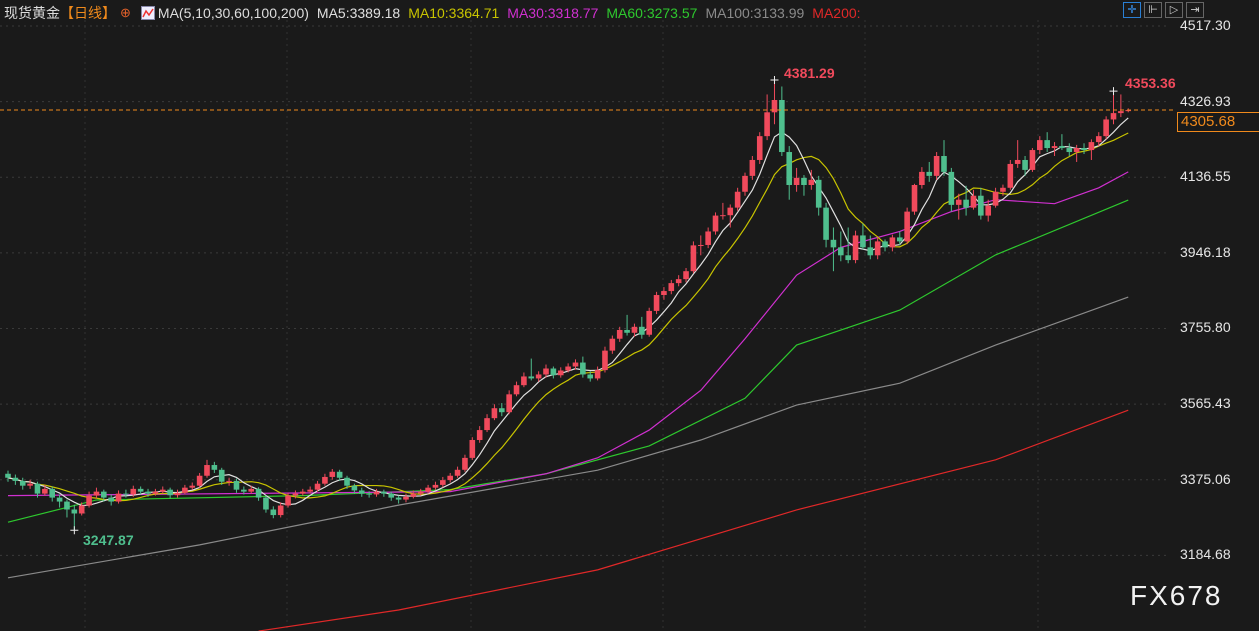  What do you see at coordinates (553, 13) in the screenshot?
I see `ma30-value: MA30:3318.77` at bounding box center [553, 13].